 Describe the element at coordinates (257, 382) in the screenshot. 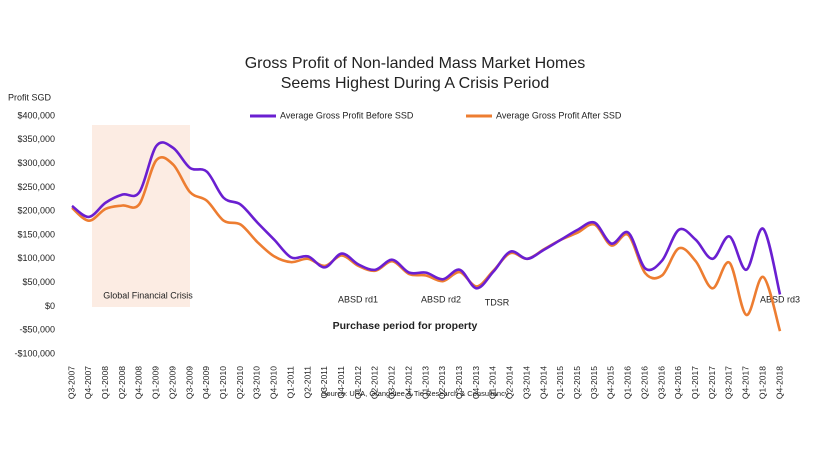

I see `x-tick-label: Q3-2010` at that location.